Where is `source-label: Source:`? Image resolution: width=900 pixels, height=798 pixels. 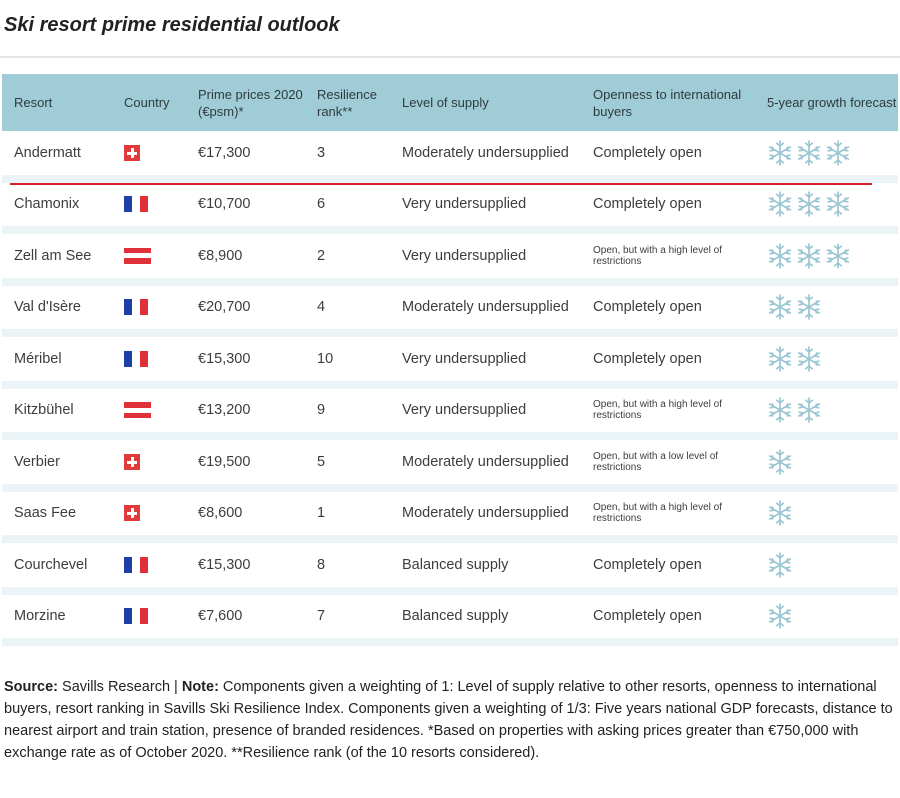 source-label: Source: is located at coordinates (31, 687).